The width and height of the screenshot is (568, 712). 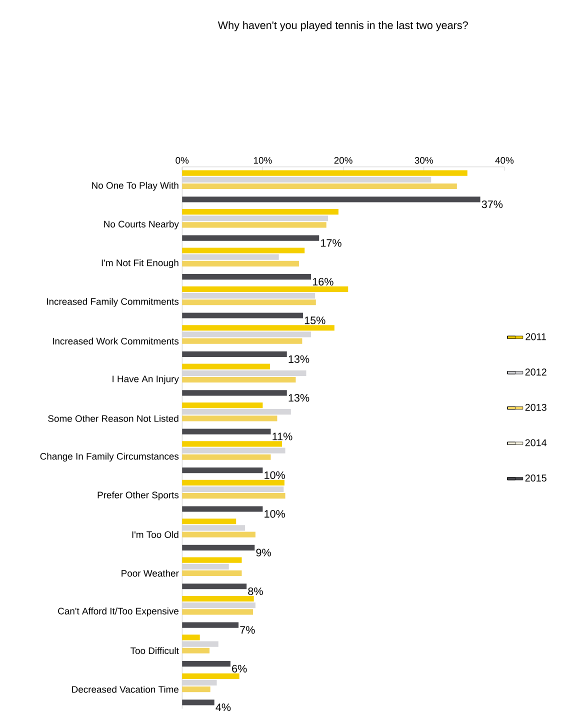 I want to click on y-tick-label: Prefer Other Sports, so click(x=138, y=495).